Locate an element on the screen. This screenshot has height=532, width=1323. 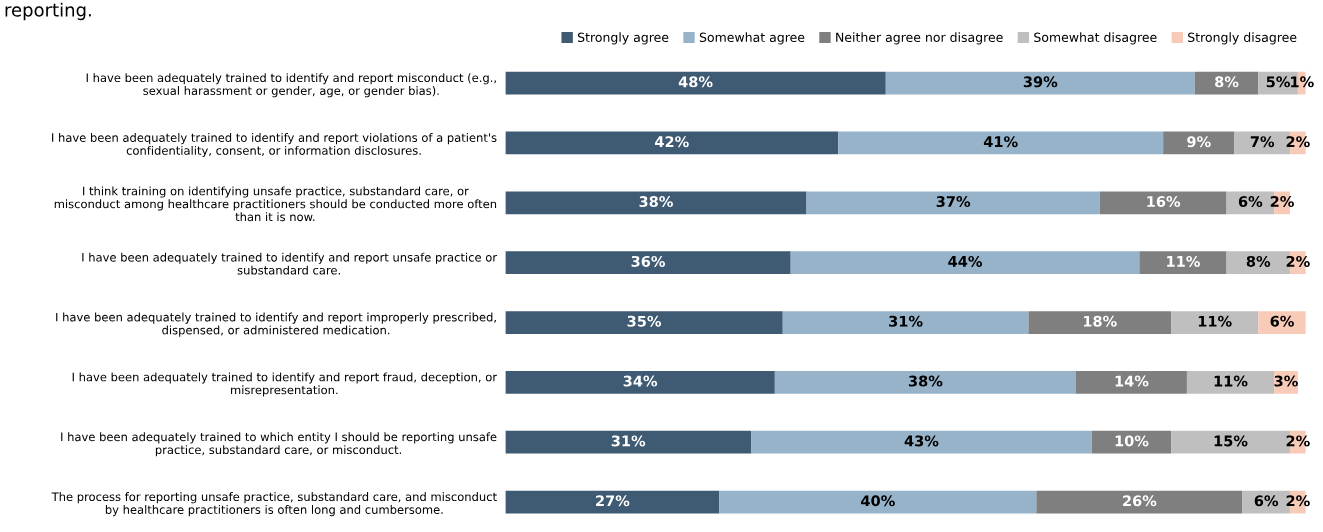
data-label: 10% is located at coordinates (1132, 441).